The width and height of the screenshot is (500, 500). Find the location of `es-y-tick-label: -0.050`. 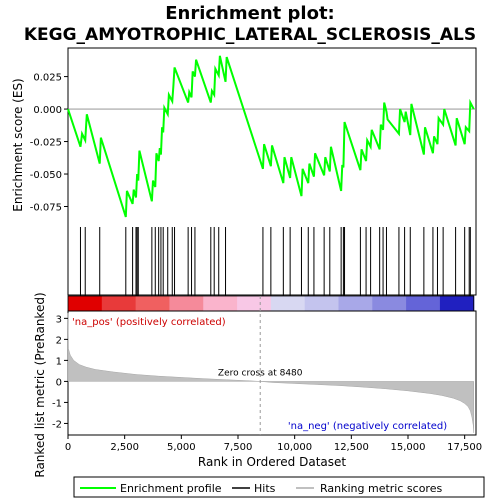

es-y-tick-label: -0.050 is located at coordinates (46, 175).